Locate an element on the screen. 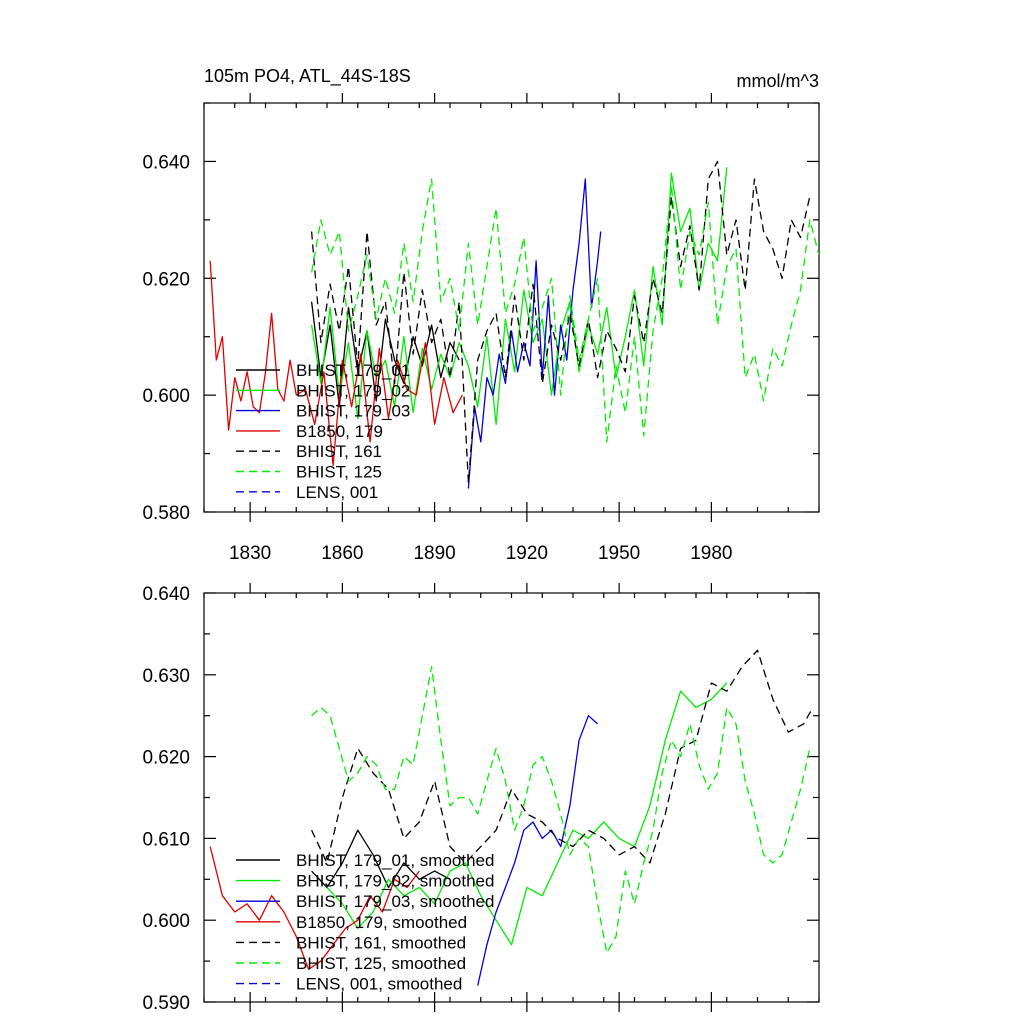 This screenshot has height=1024, width=1024. top-ytick-label: 0.580 is located at coordinates (166, 513).